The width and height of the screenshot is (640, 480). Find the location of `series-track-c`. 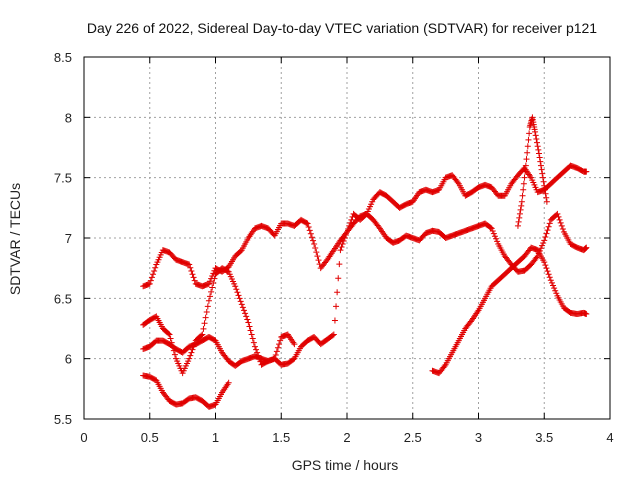

series-track-c is located at coordinates (219, 350).